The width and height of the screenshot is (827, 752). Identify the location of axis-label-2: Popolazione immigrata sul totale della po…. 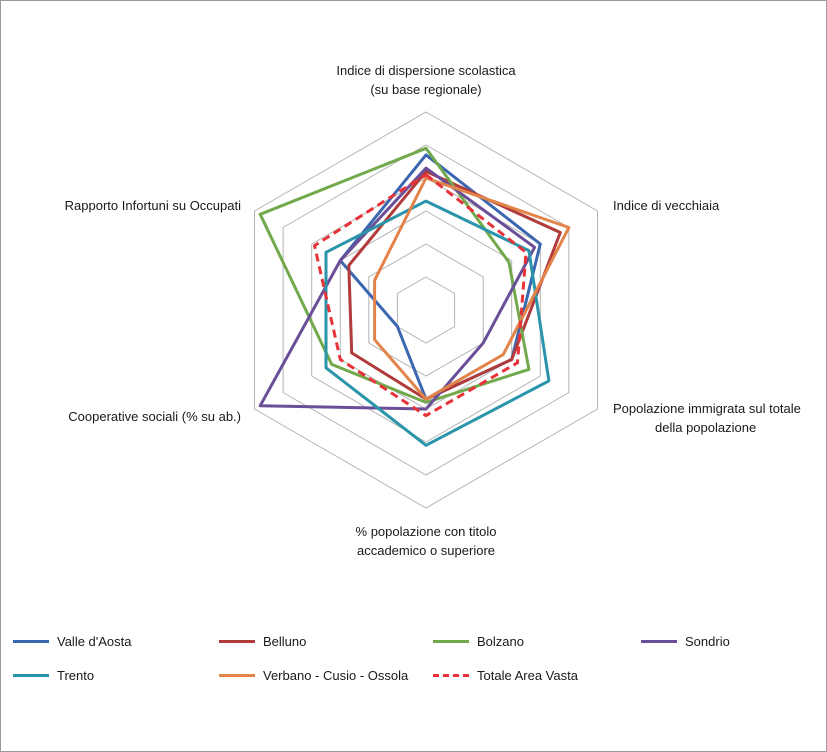
(707, 418).